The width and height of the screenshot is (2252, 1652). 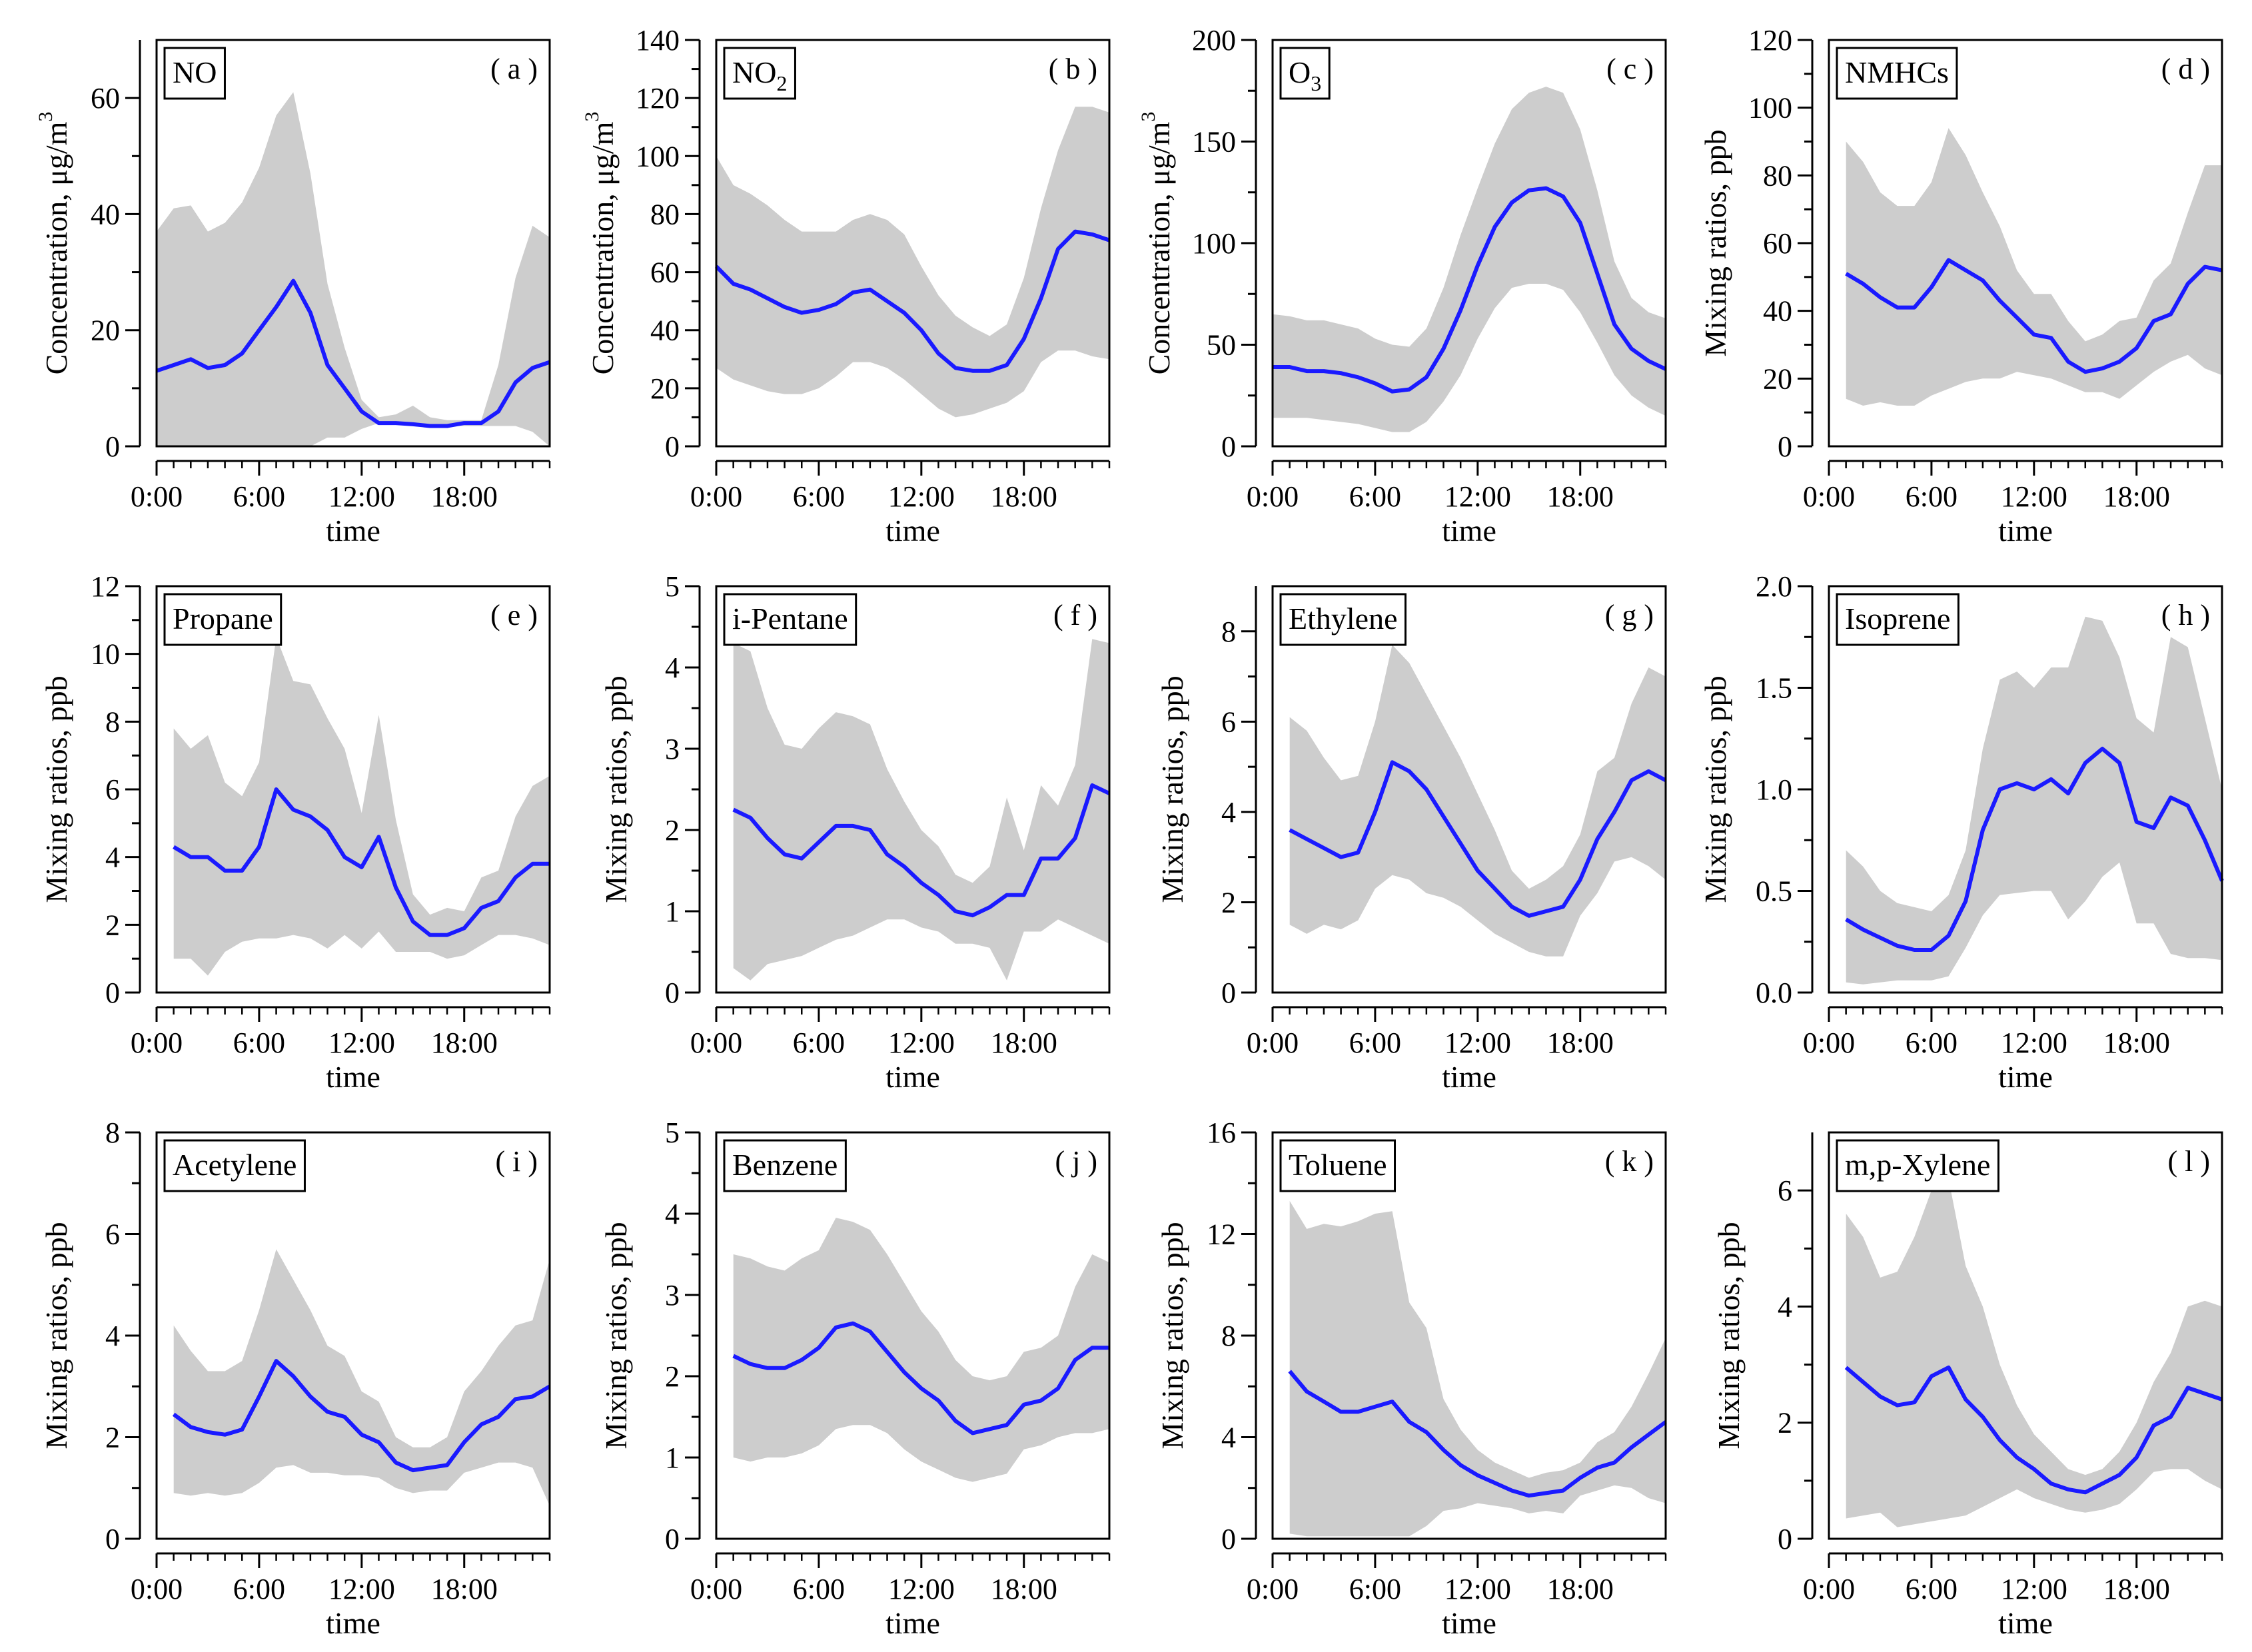 I want to click on species-name: Propane, so click(x=223, y=618).